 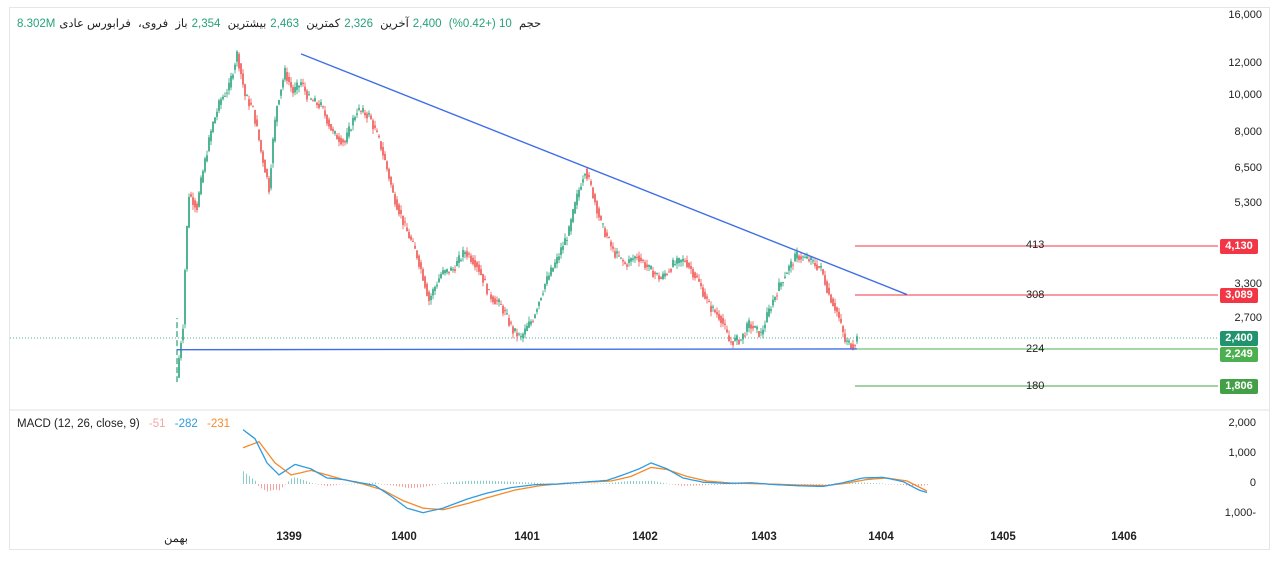 I want to click on macd-legend: MACD (12, 26, close, 9) -51 -282 -231, so click(x=123, y=424).